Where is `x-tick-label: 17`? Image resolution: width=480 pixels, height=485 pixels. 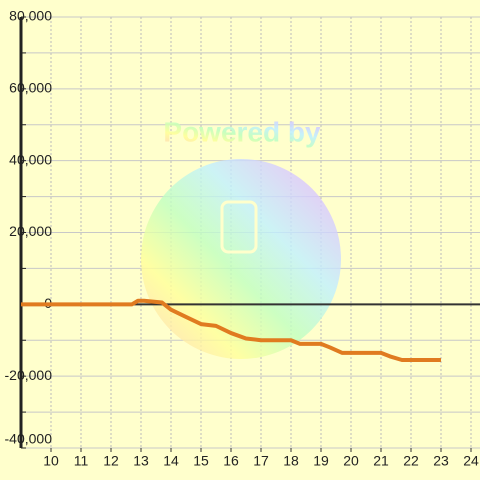
x-tick-label: 17 is located at coordinates (261, 461).